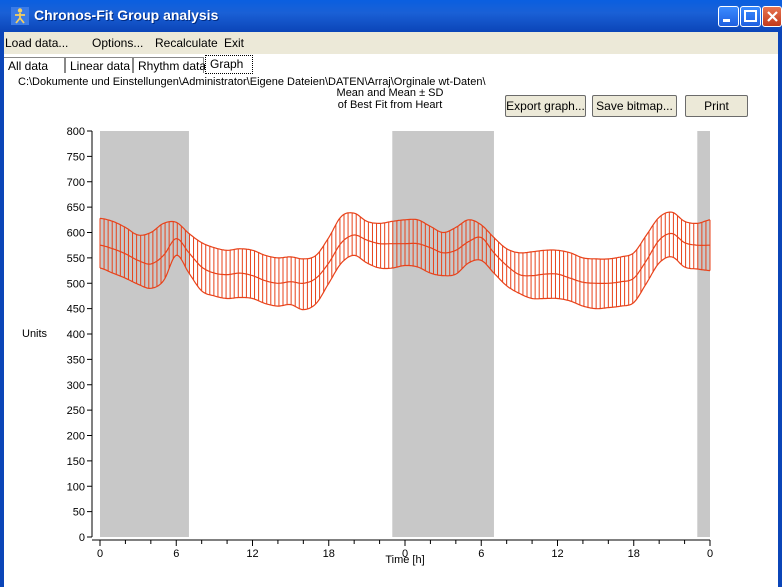 This screenshot has width=782, height=587. What do you see at coordinates (2, 309) in the screenshot?
I see `window-left-border` at bounding box center [2, 309].